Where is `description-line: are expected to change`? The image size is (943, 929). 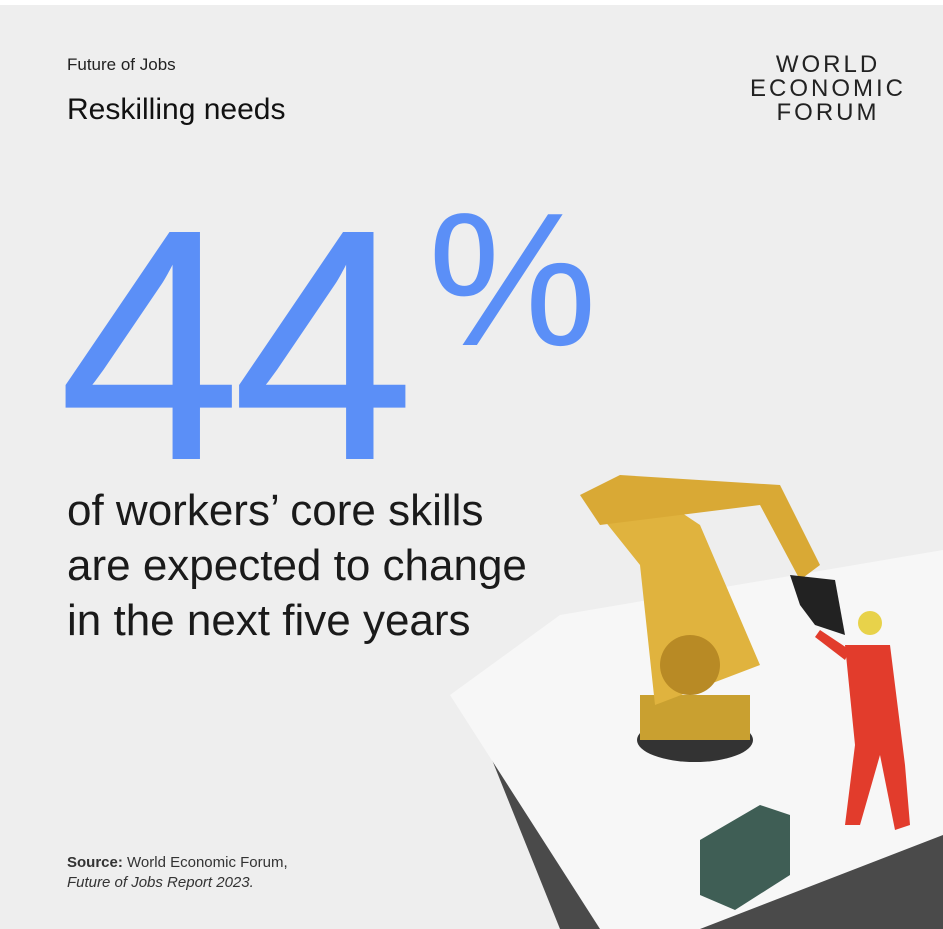 description-line: are expected to change is located at coordinates (297, 565).